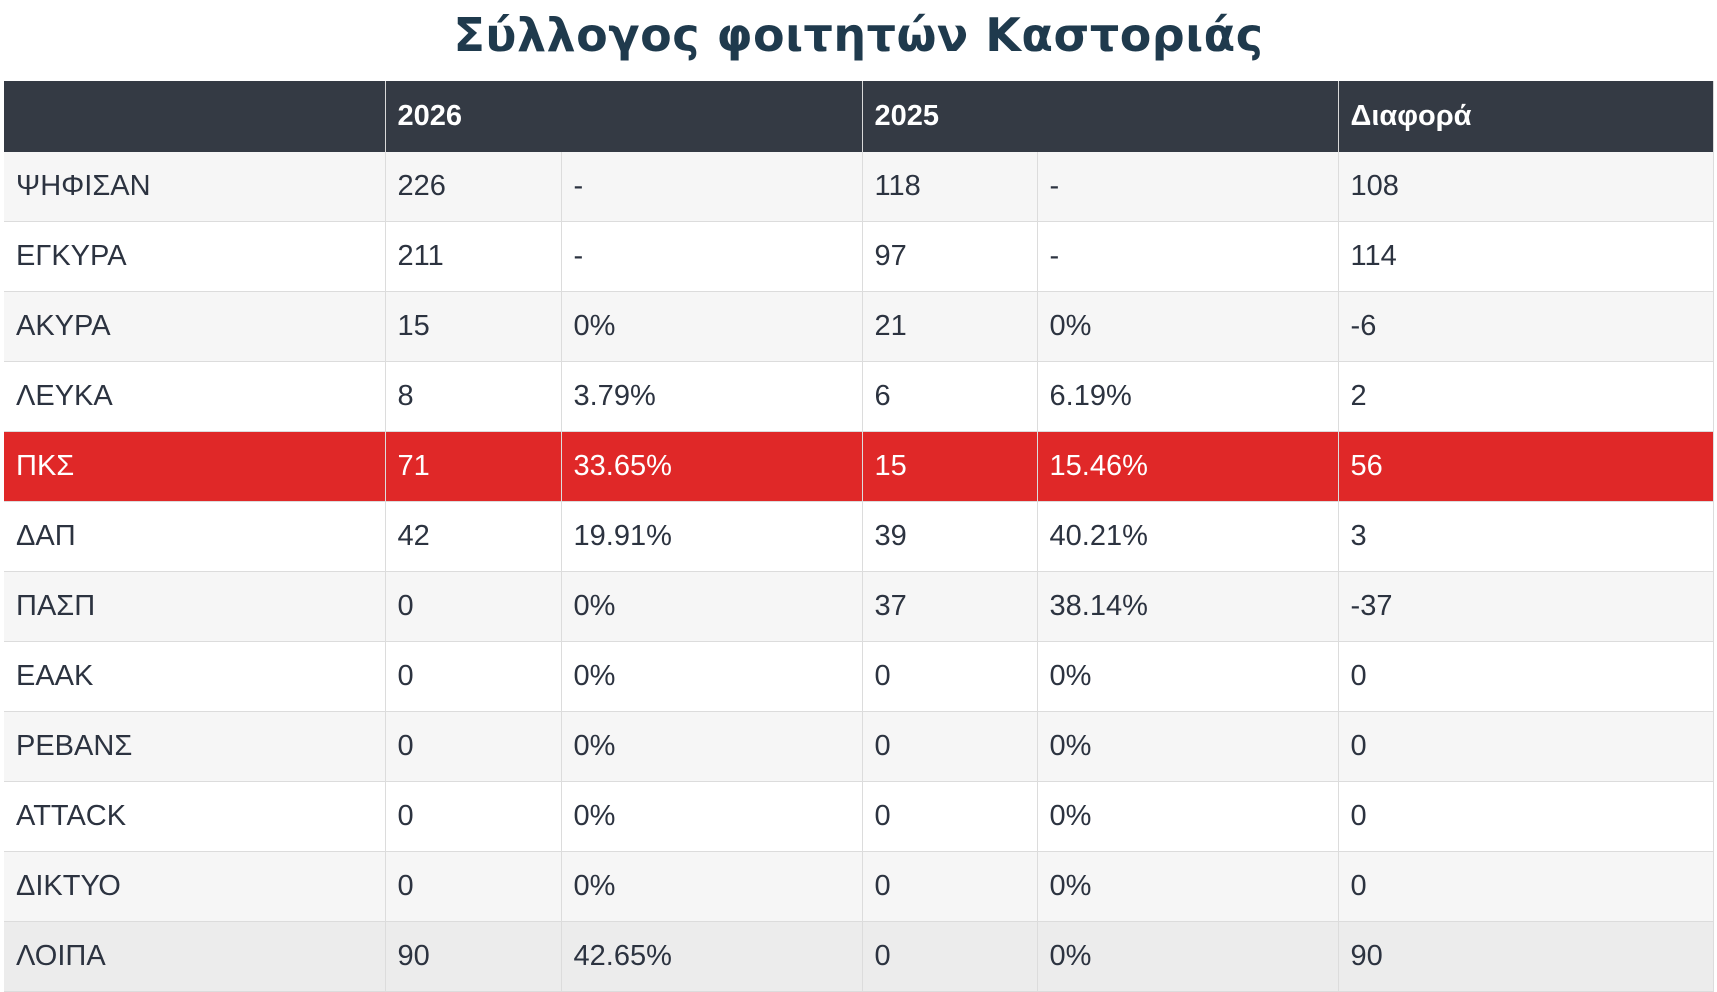 The image size is (1717, 992). What do you see at coordinates (195, 396) in the screenshot?
I see `row-label: ΛΕΥΚΑ` at bounding box center [195, 396].